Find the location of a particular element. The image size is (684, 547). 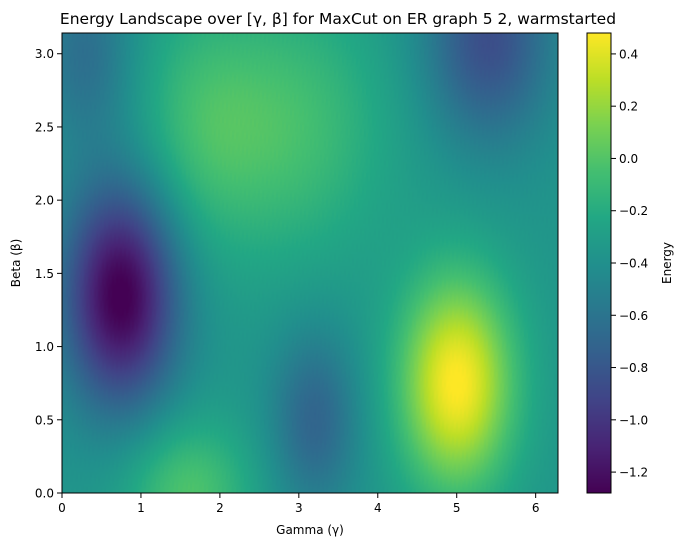

y-tick-label: 1.5 is located at coordinates (44, 274).